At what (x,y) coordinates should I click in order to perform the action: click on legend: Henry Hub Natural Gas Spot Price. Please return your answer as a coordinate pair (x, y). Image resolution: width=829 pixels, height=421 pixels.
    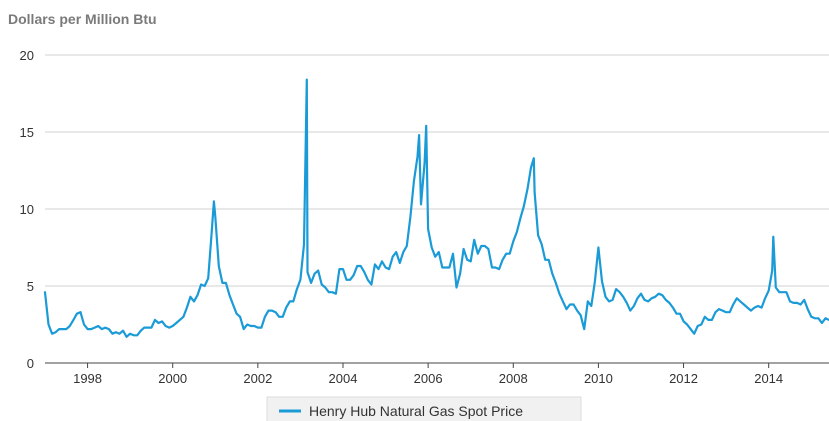
    Looking at the image, I should click on (424, 408).